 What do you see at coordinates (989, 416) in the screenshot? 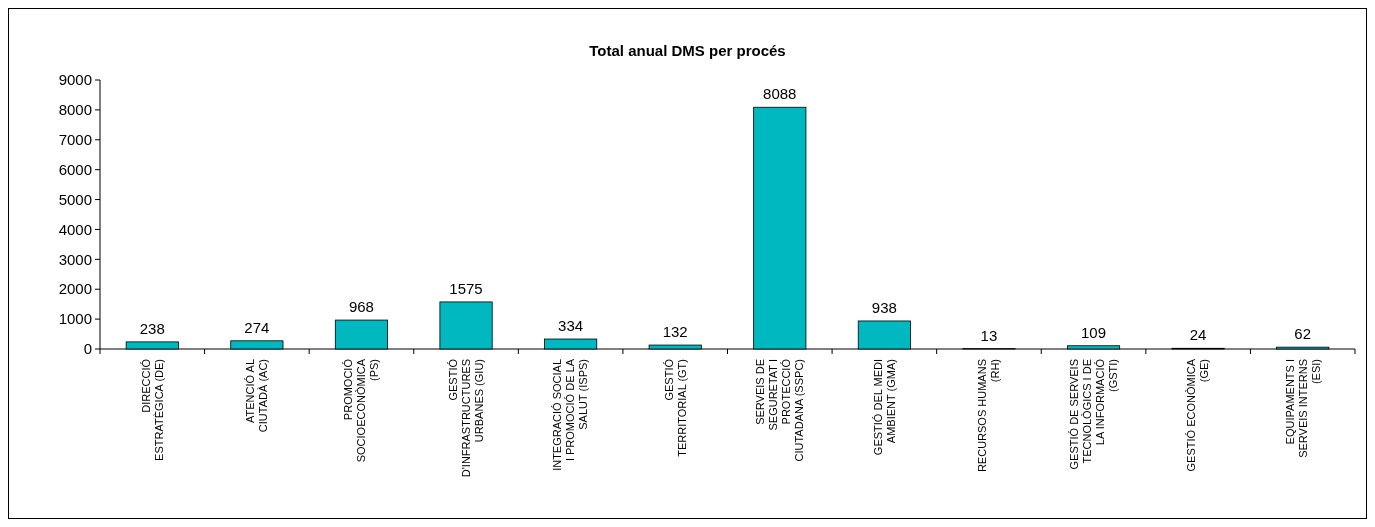
I see `x-tick-label: RECURSOS HUMANS (RH)` at bounding box center [989, 416].